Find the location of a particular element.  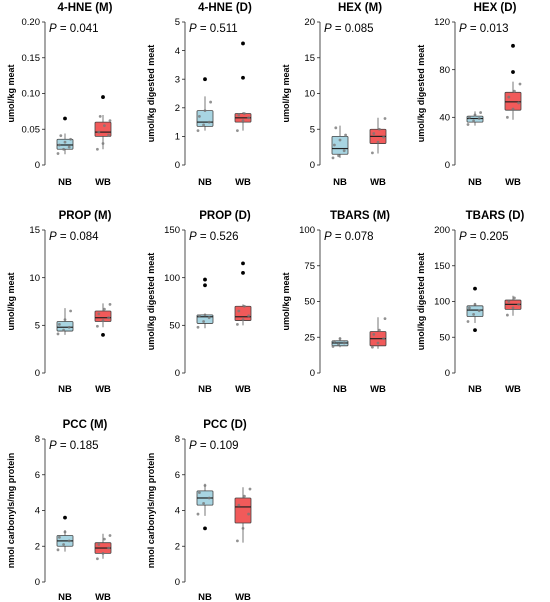

p-value-label: P = 0.526 is located at coordinates (214, 237).